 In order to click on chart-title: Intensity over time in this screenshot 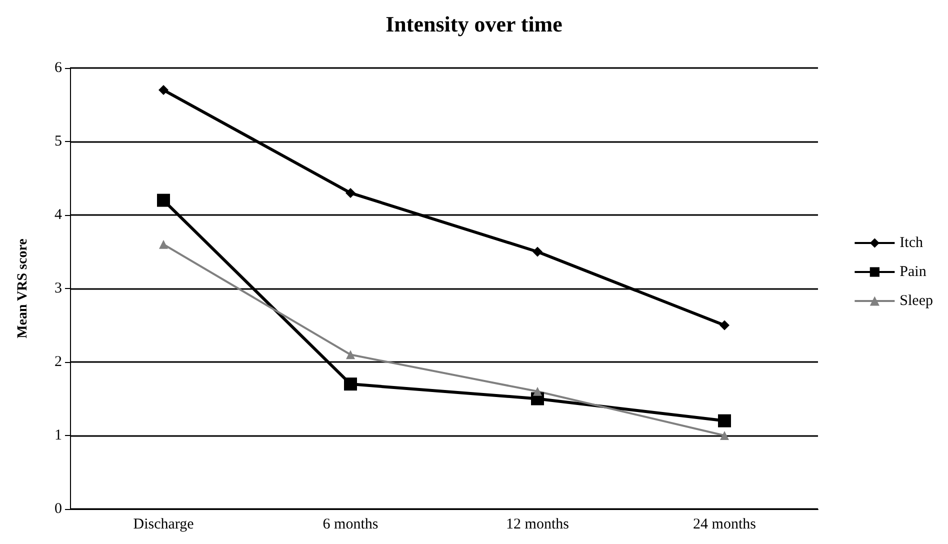, I will do `click(474, 24)`.